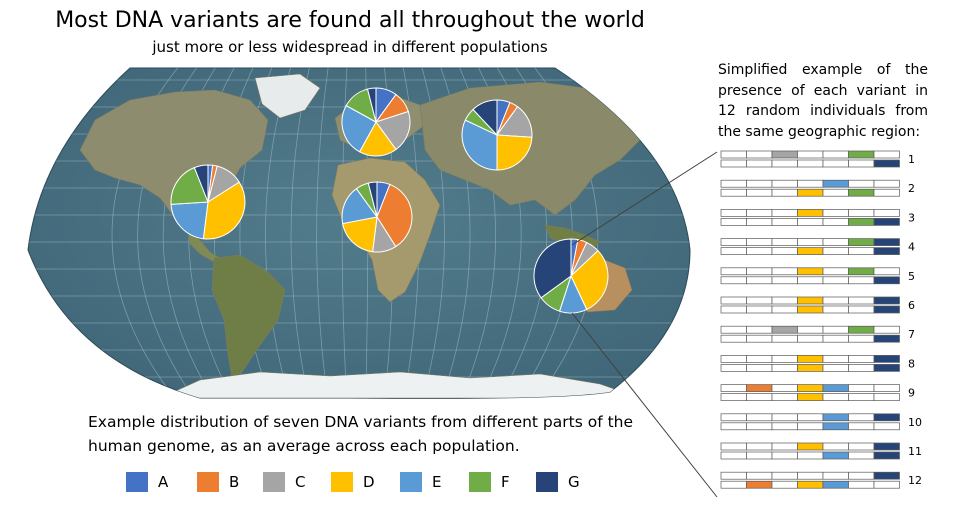  I want to click on individual-row: 11, so click(821, 451).